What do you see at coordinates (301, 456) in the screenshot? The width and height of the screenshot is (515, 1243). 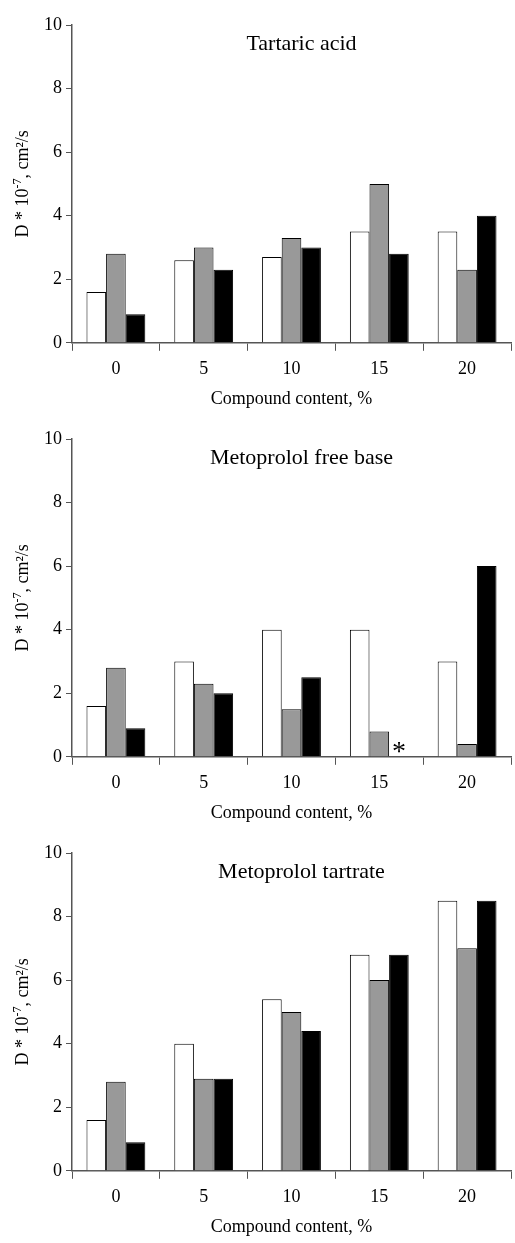 I see `chart-title: Metoprolol free base` at bounding box center [301, 456].